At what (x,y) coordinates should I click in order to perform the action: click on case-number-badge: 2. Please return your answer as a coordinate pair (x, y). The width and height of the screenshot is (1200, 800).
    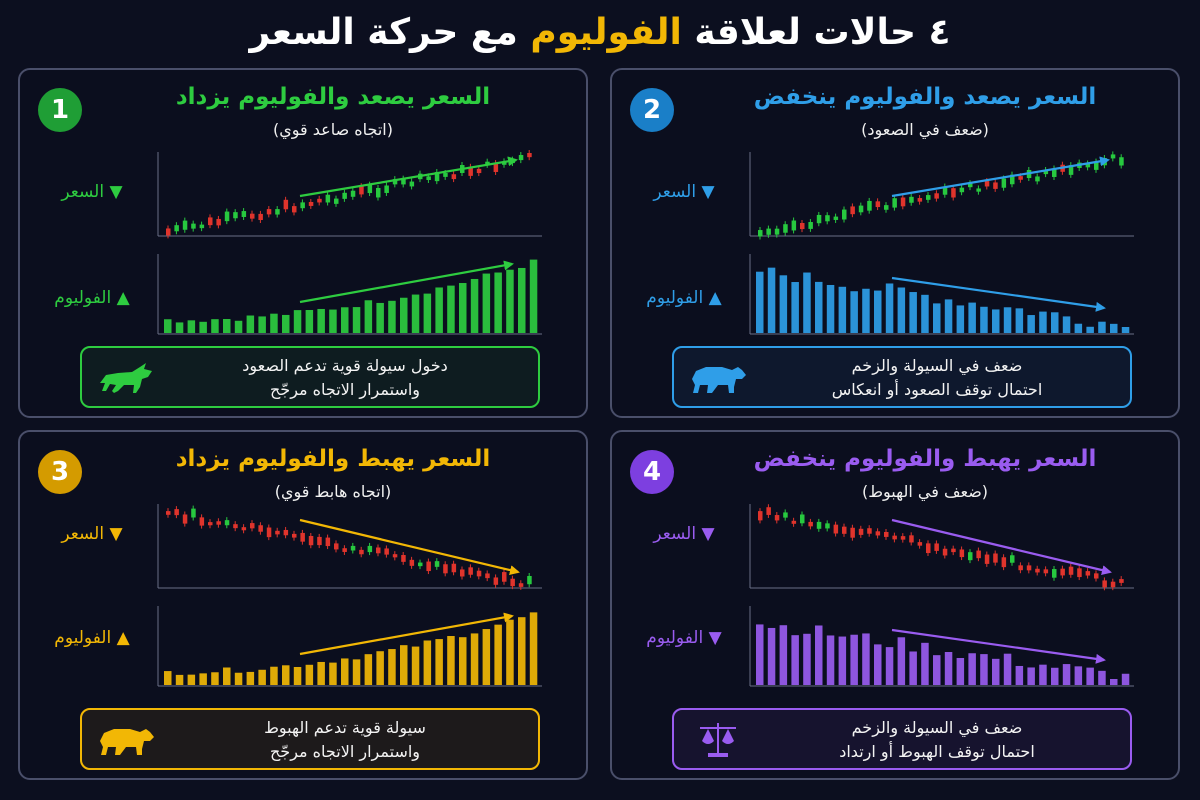
    Looking at the image, I should click on (652, 110).